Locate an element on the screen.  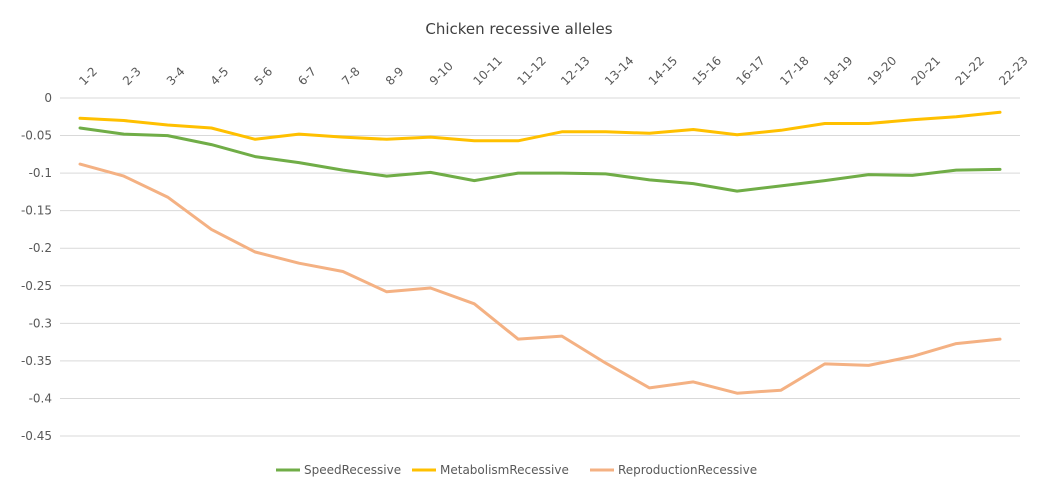
legend-label: SpeedRecessive is located at coordinates (352, 470).